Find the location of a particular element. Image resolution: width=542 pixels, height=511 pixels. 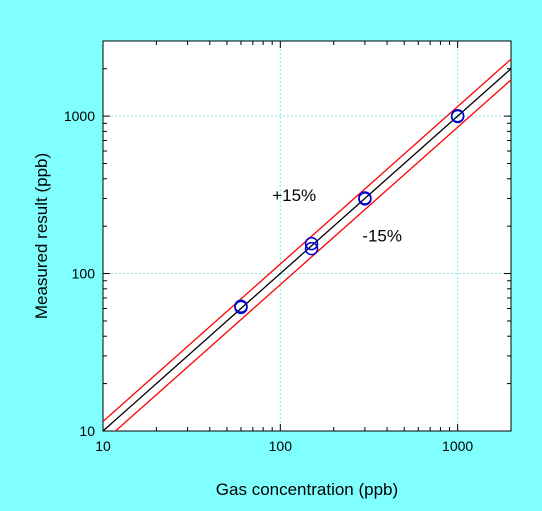

x-axis-label: Gas concentration (ppb) is located at coordinates (307, 489).